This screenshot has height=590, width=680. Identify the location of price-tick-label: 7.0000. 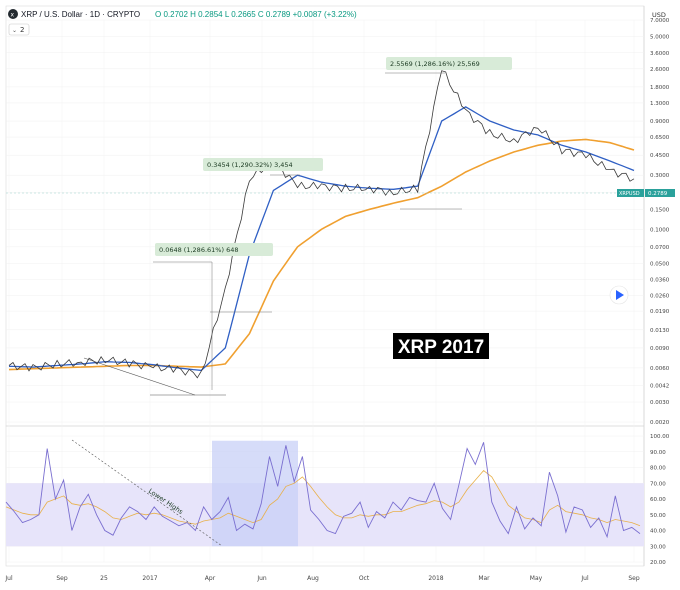
(660, 21).